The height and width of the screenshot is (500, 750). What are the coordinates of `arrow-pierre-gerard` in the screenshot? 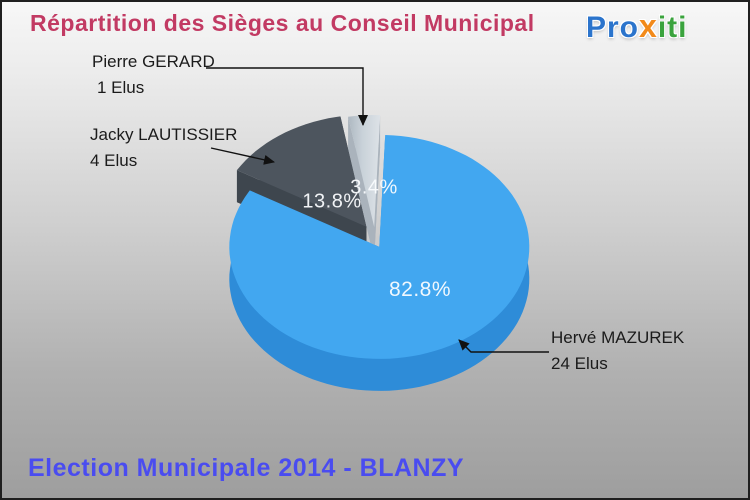 It's located at (287, 96).